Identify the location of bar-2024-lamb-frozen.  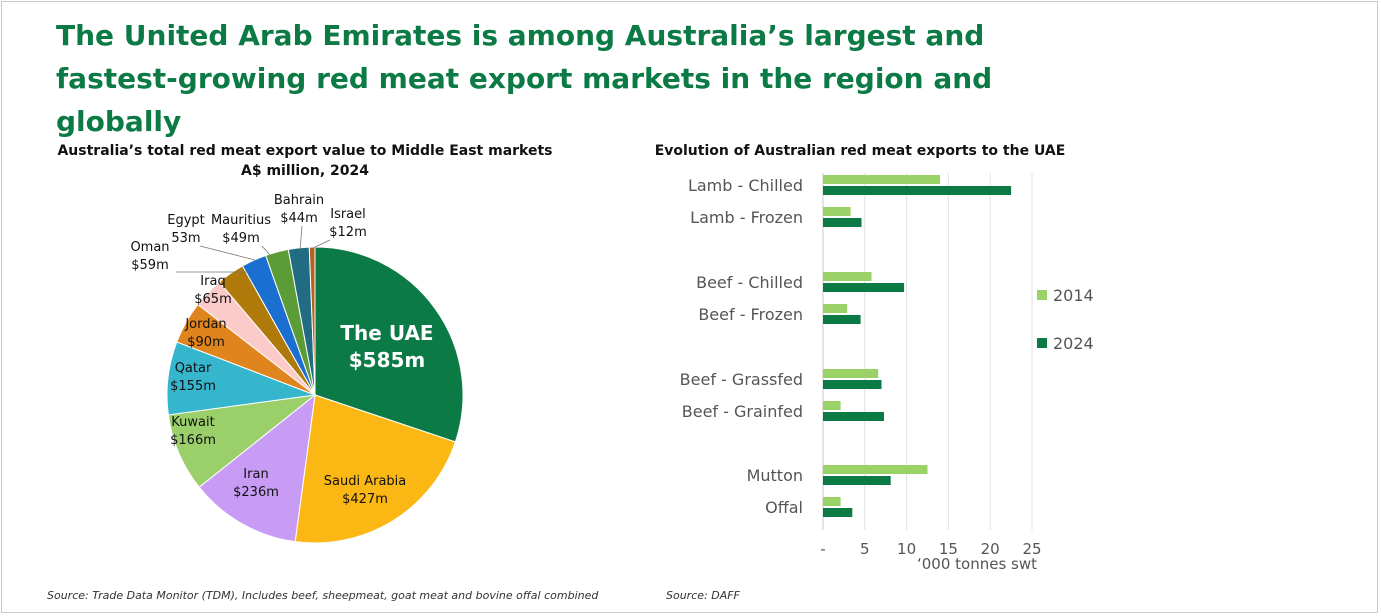
(842, 222).